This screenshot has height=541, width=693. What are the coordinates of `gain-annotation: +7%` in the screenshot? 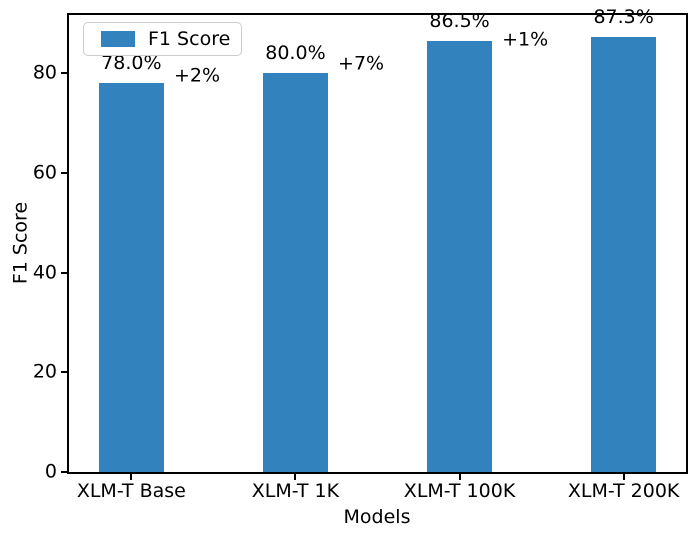 It's located at (361, 63).